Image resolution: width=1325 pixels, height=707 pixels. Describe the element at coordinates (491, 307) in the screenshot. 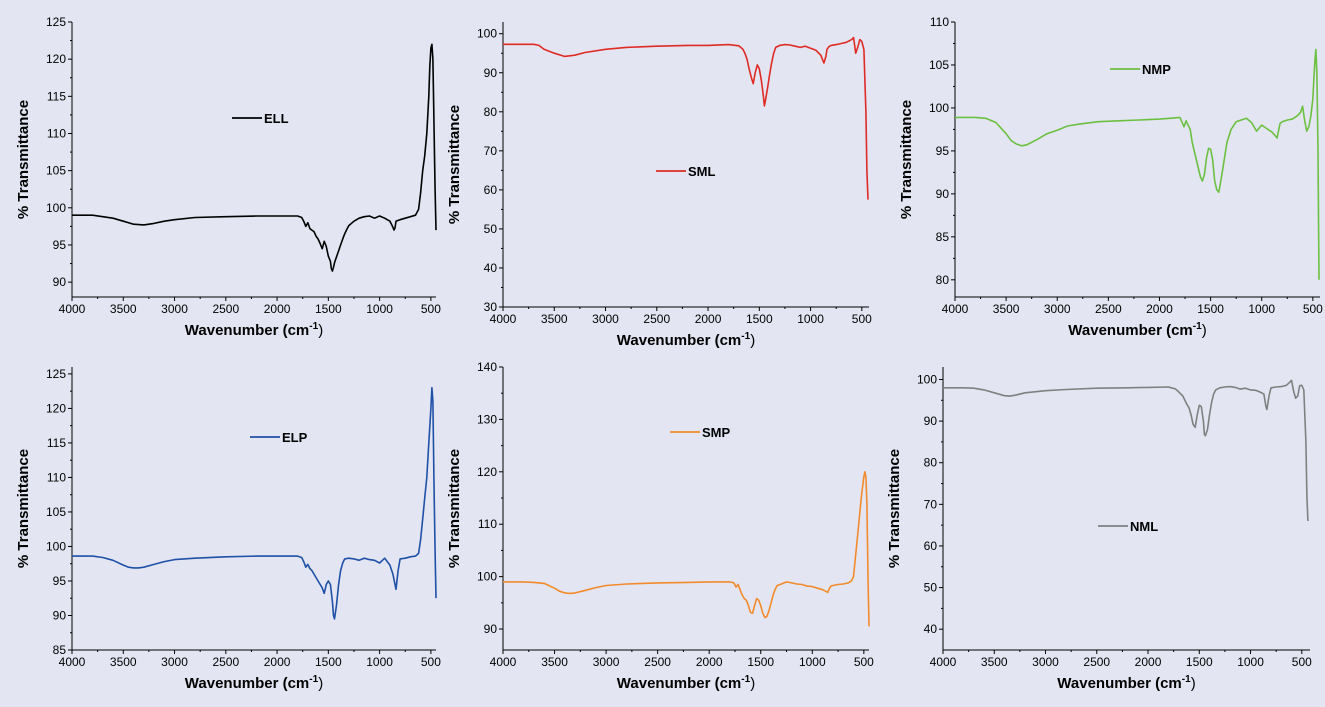

I see `y-tick-label: 30` at that location.